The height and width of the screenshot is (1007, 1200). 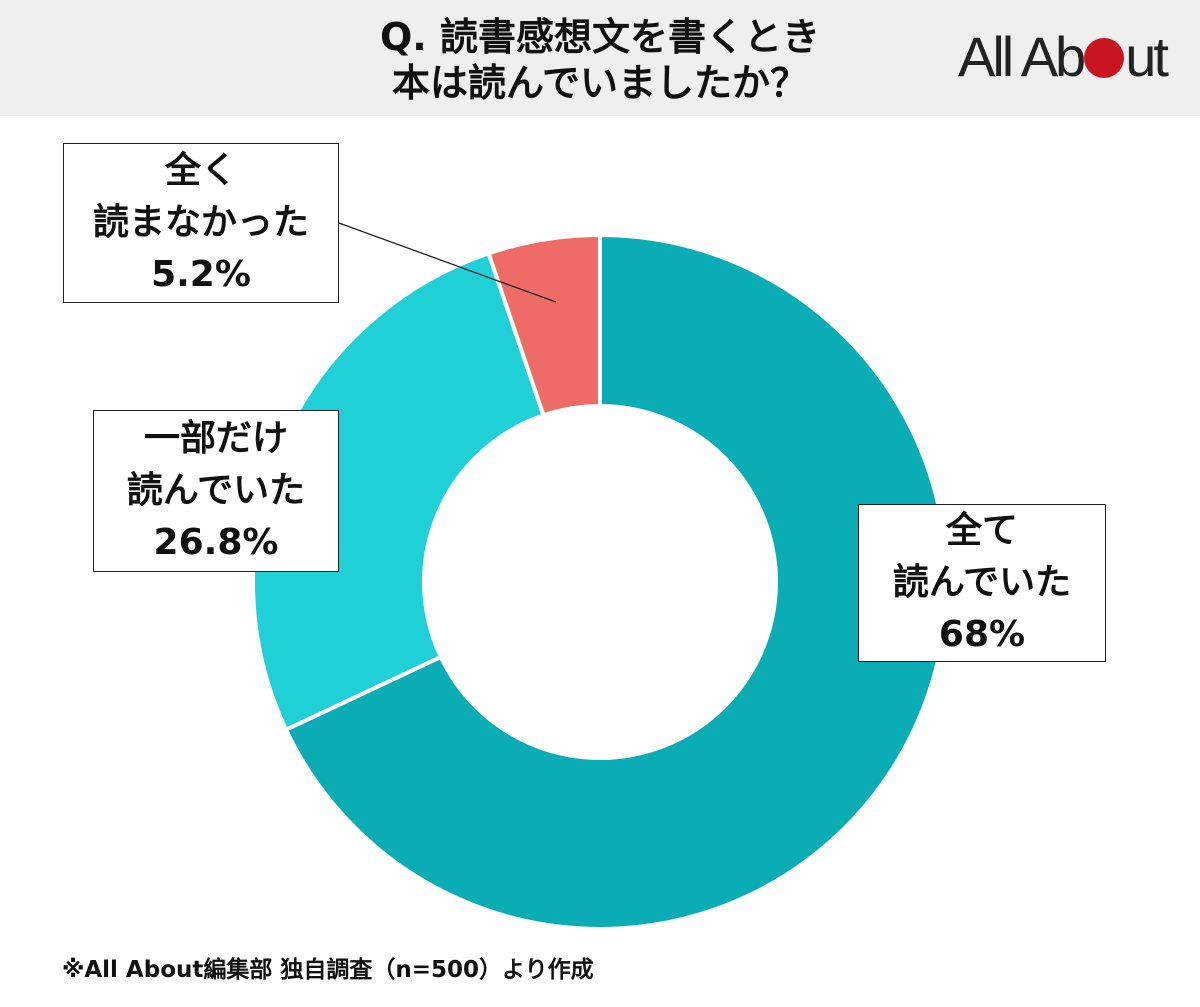 What do you see at coordinates (200, 170) in the screenshot?
I see `callout-none-line-1: 全く` at bounding box center [200, 170].